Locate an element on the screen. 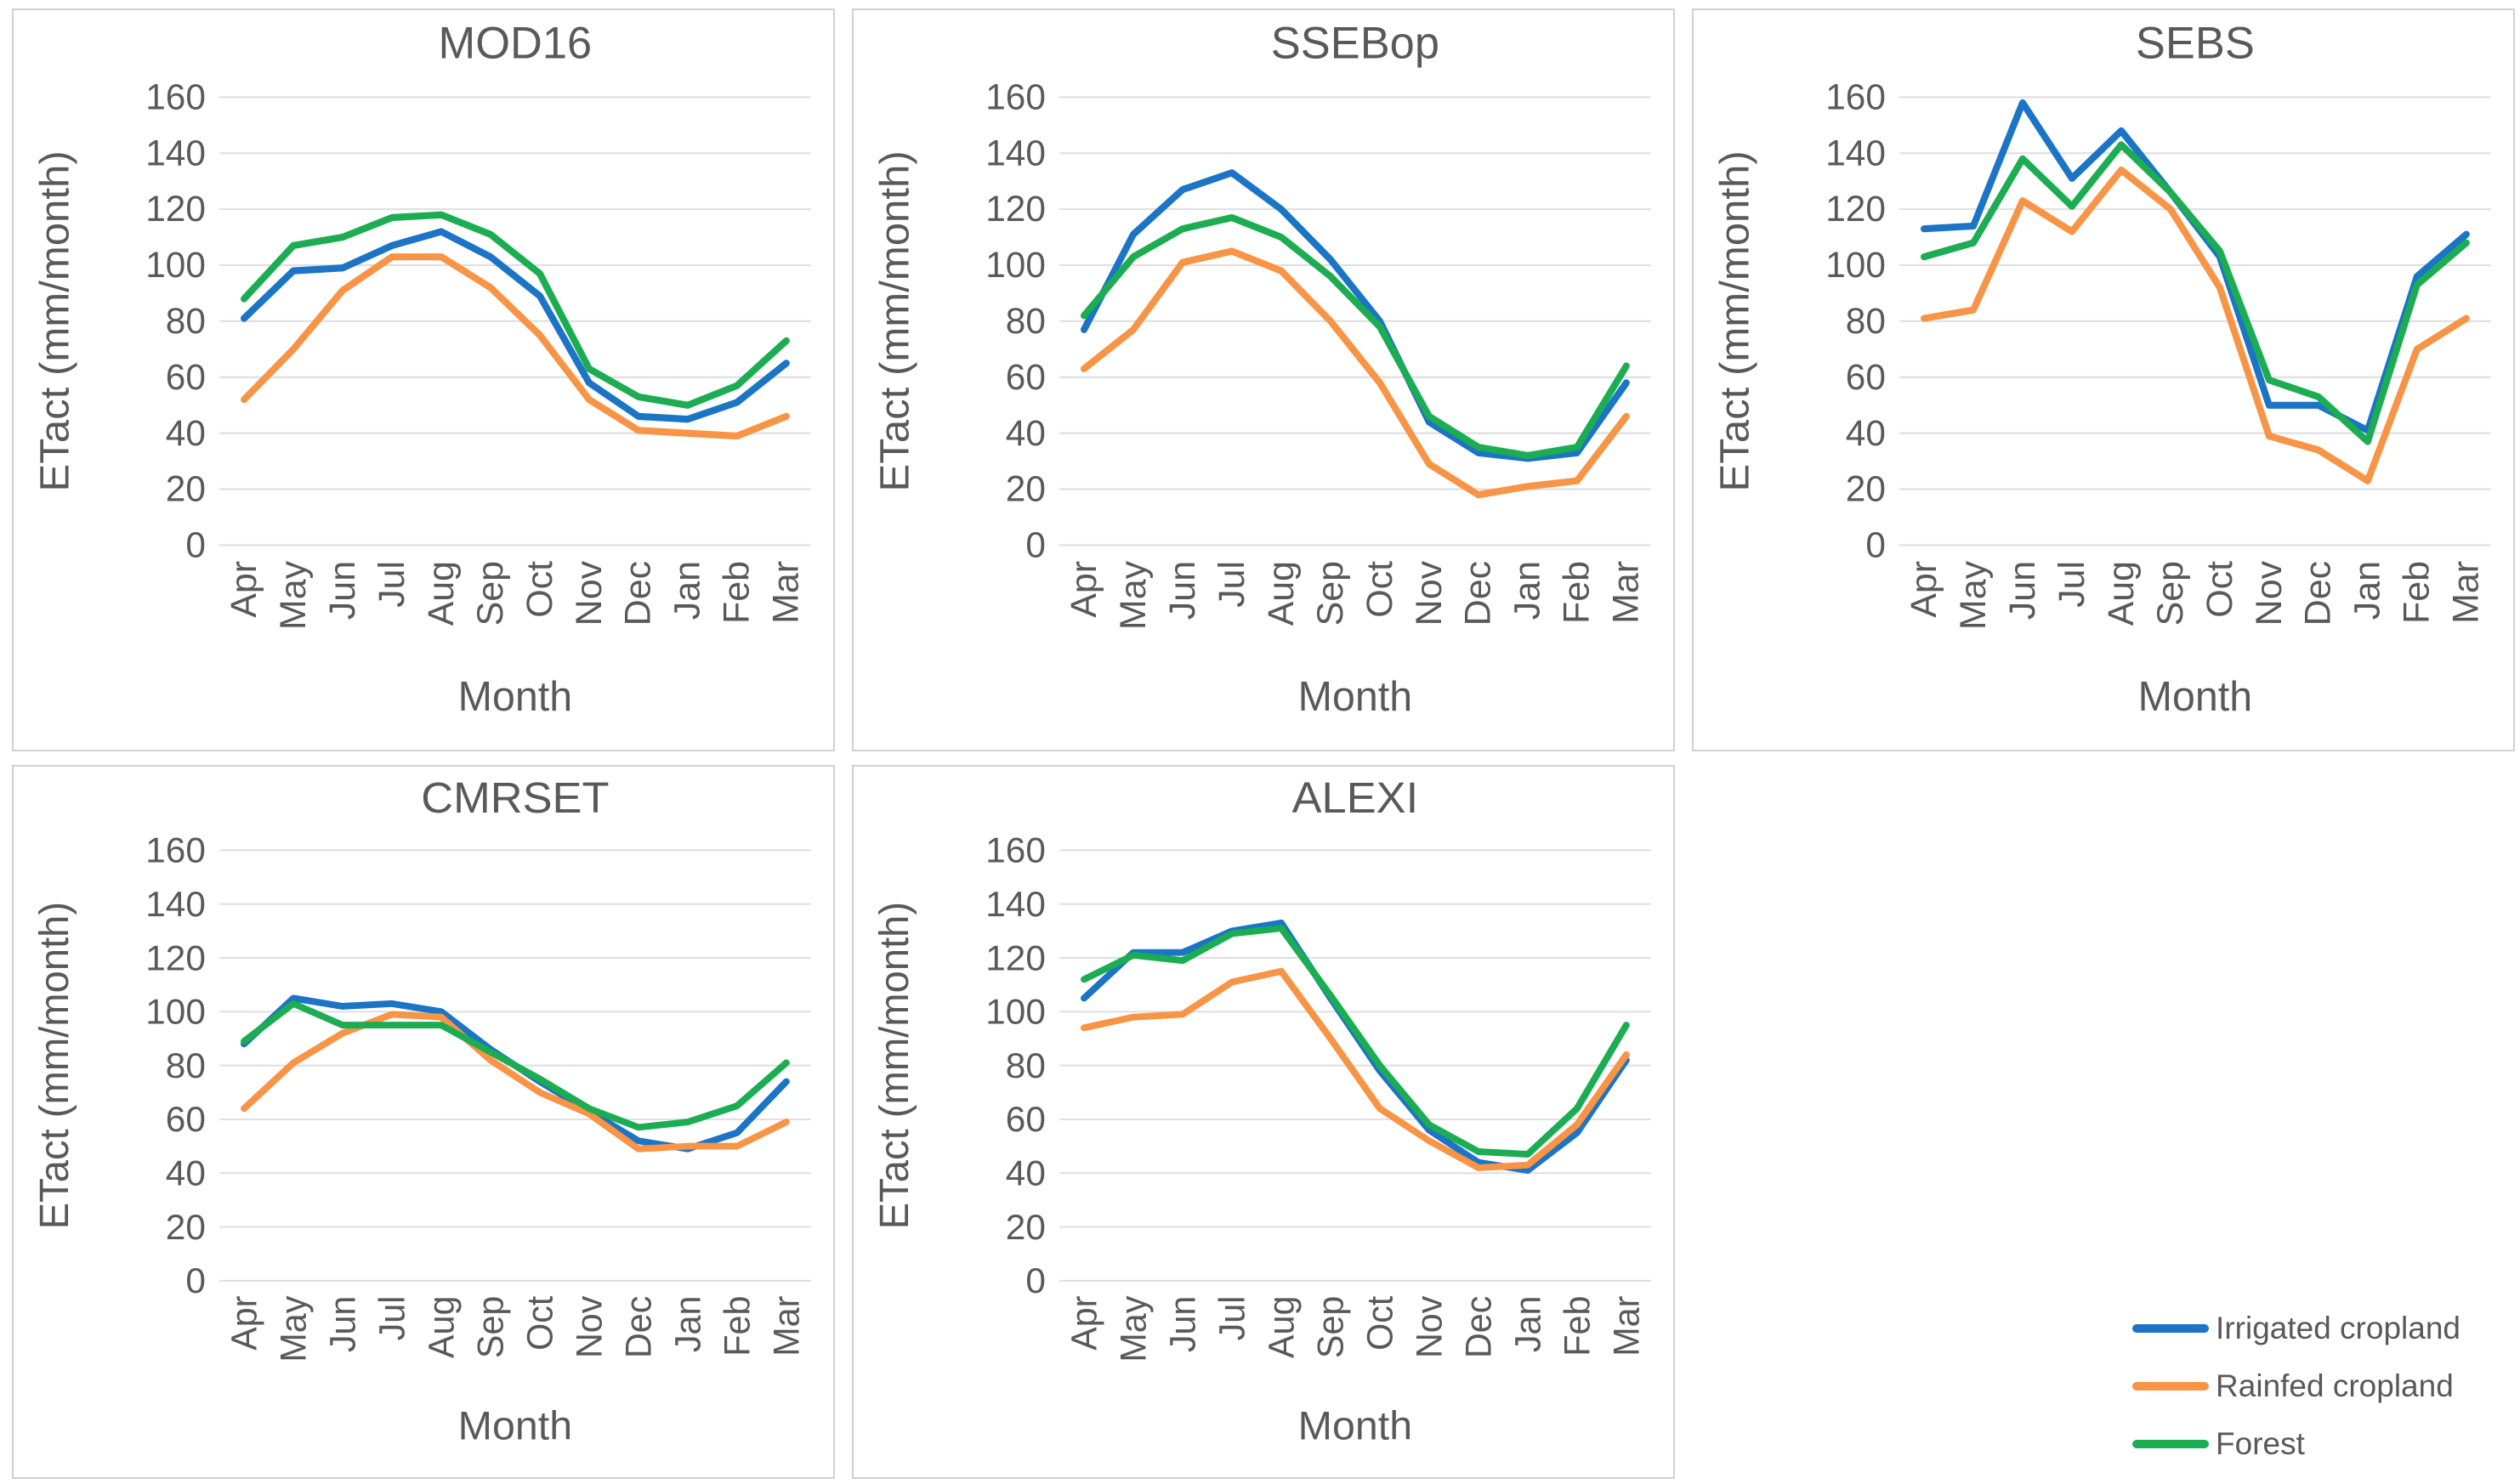 The image size is (2520, 1484). legend-label: Forest is located at coordinates (2260, 1443).